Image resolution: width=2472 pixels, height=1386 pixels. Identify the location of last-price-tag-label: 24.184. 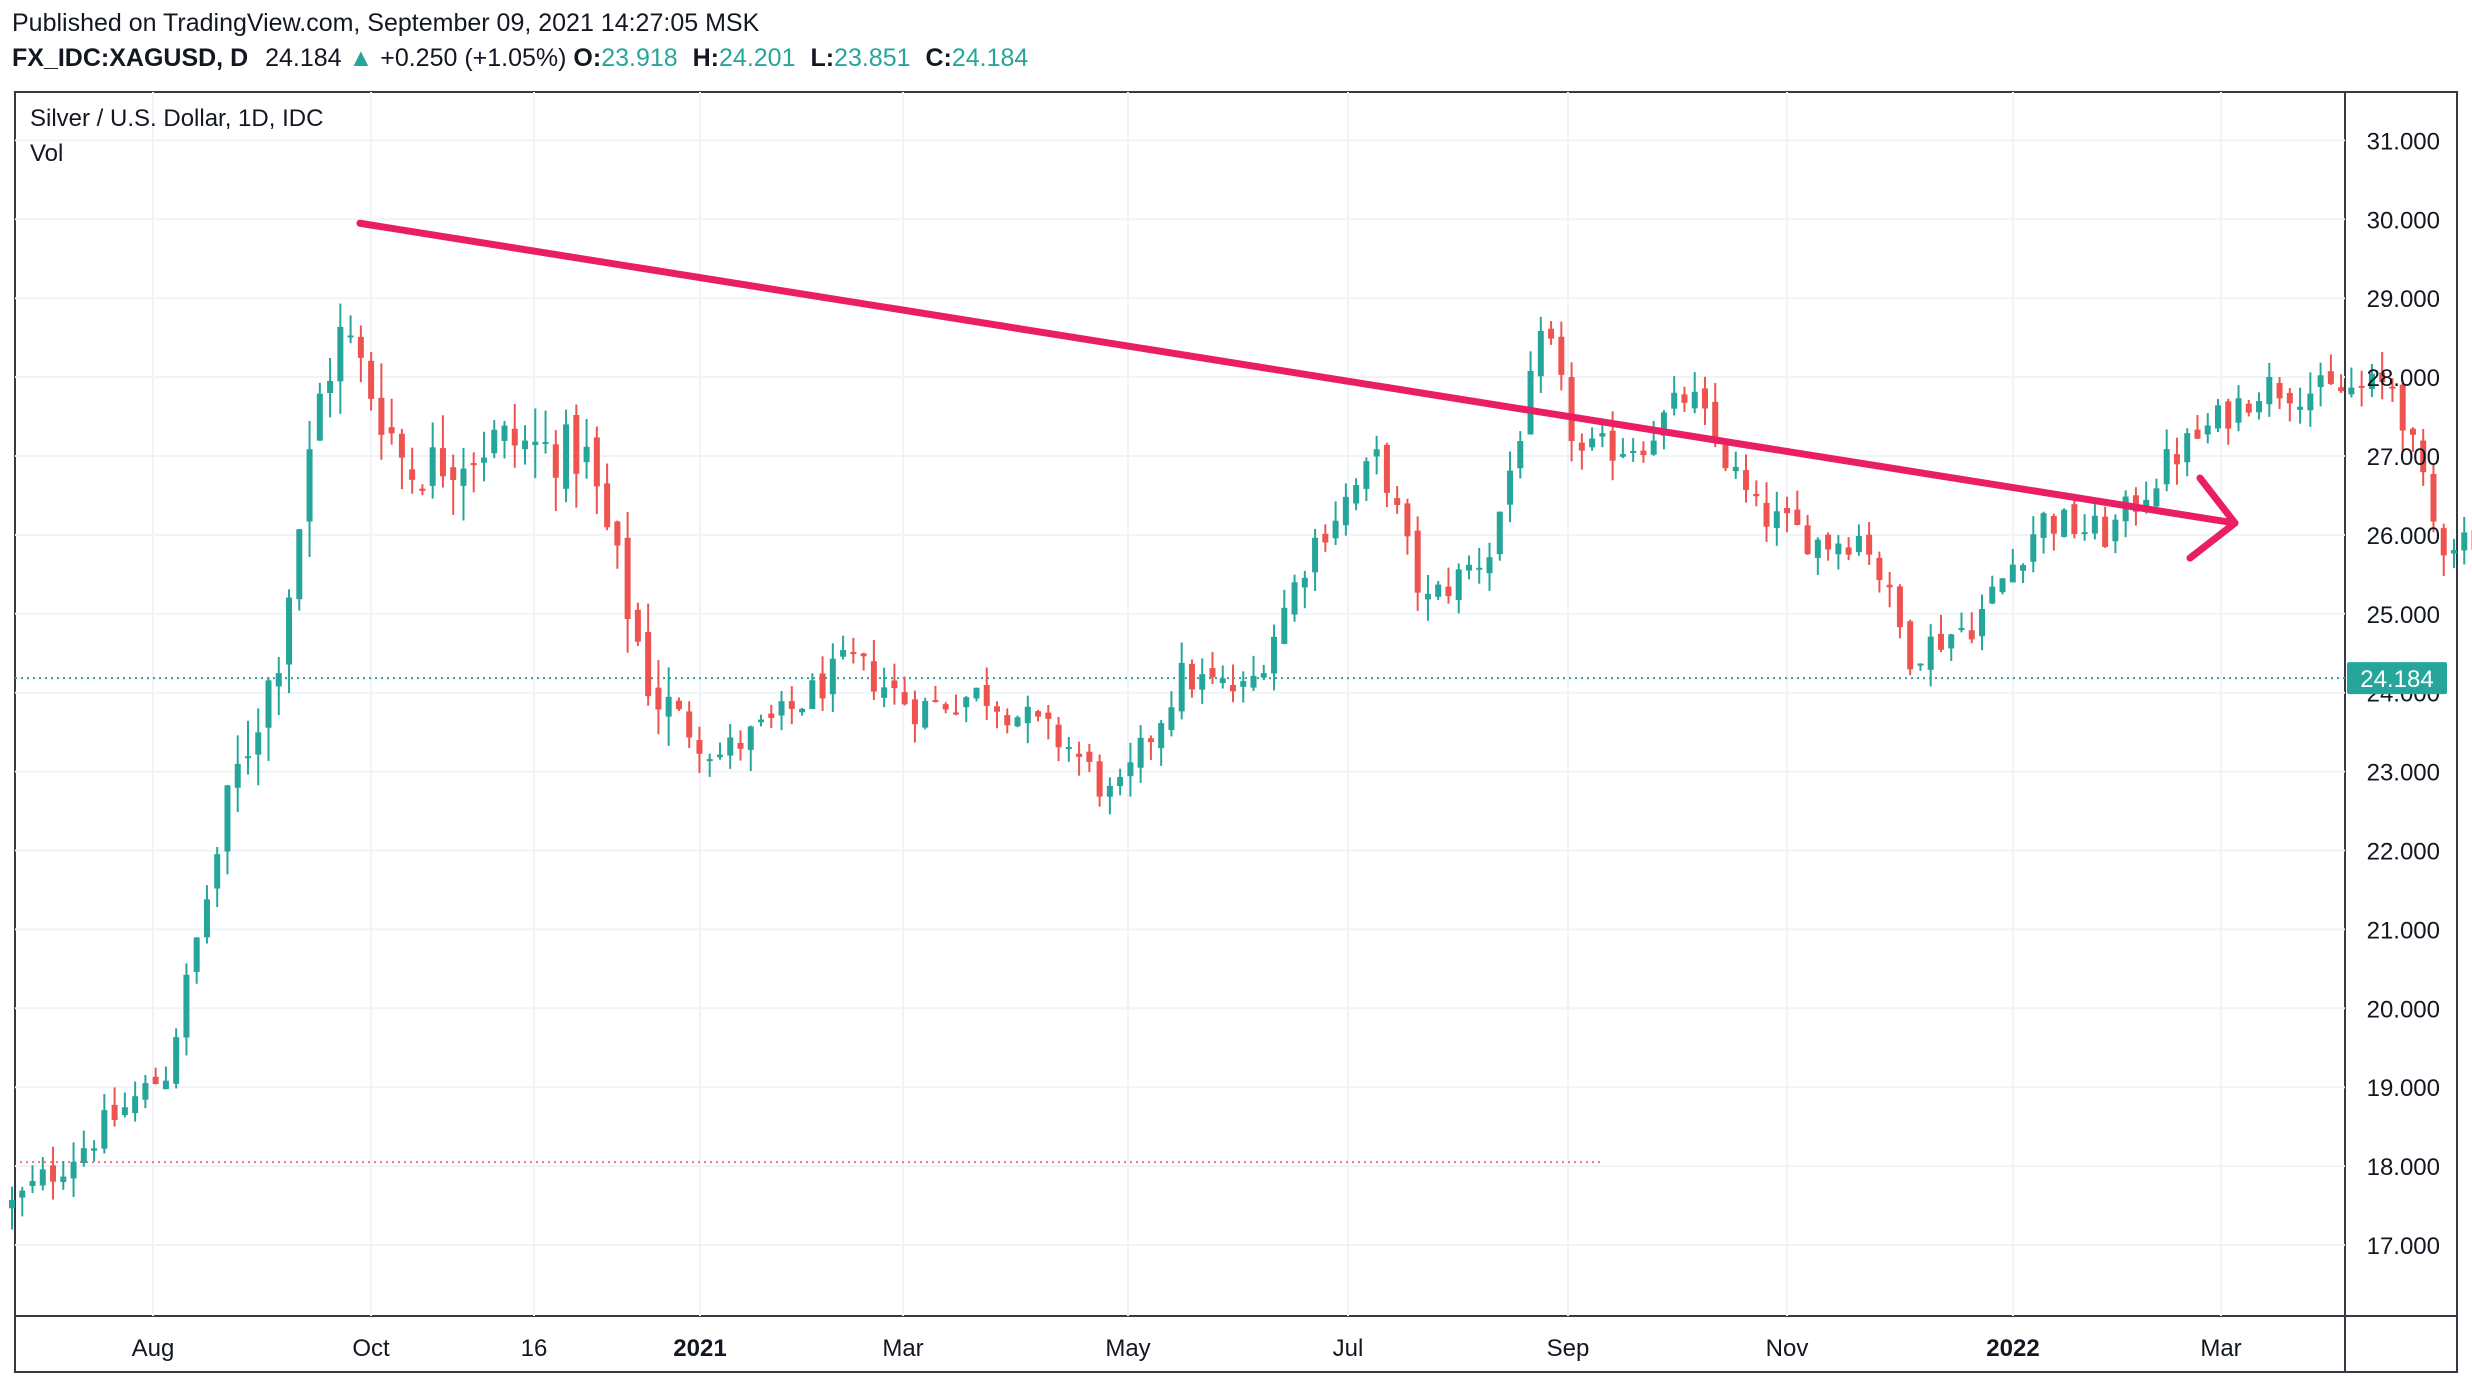
(2396, 679).